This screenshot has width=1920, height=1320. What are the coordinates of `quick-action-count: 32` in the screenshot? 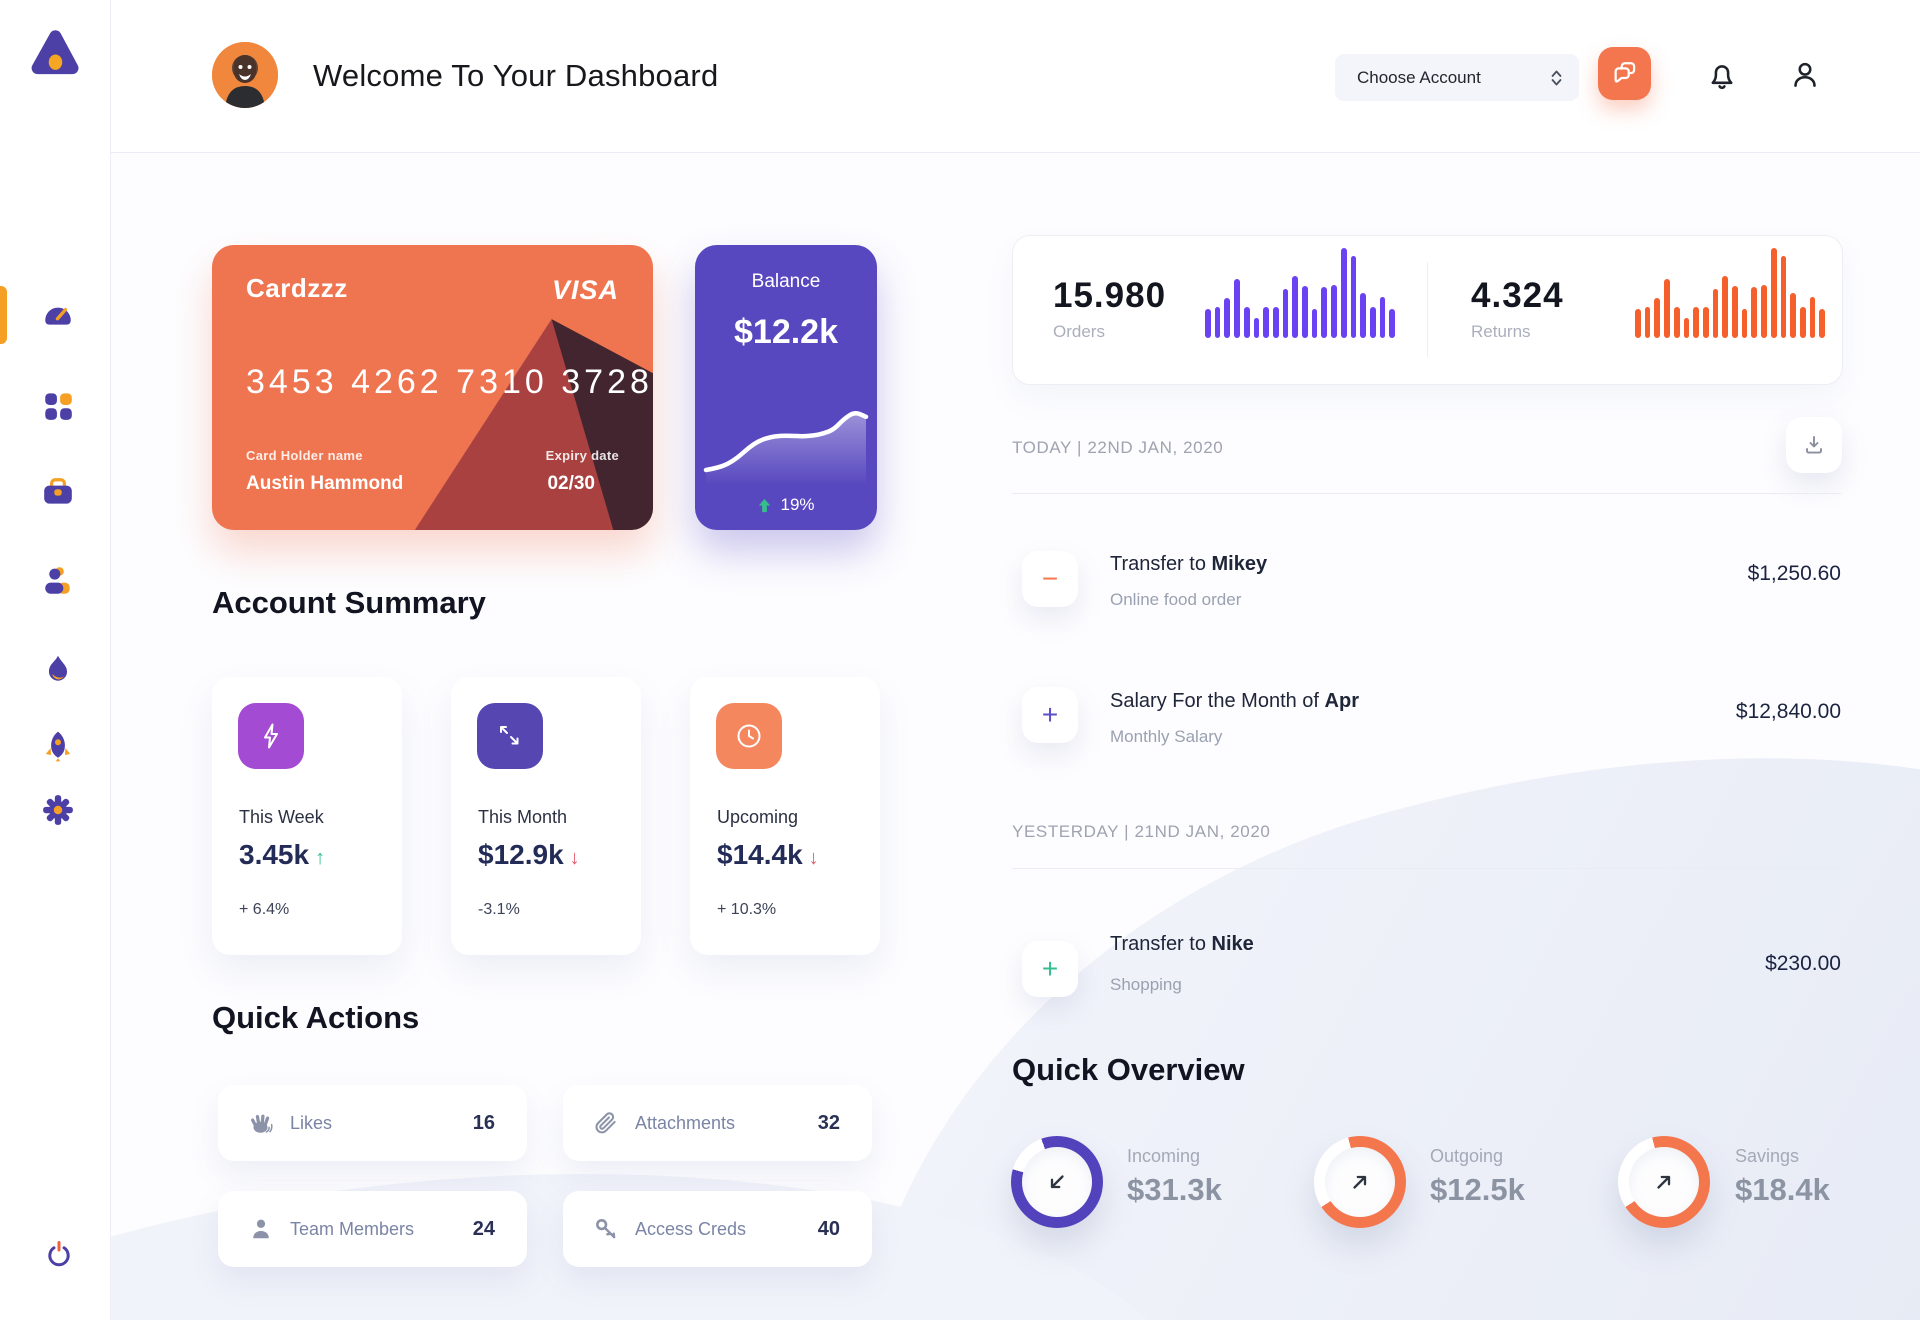 It's located at (828, 1122).